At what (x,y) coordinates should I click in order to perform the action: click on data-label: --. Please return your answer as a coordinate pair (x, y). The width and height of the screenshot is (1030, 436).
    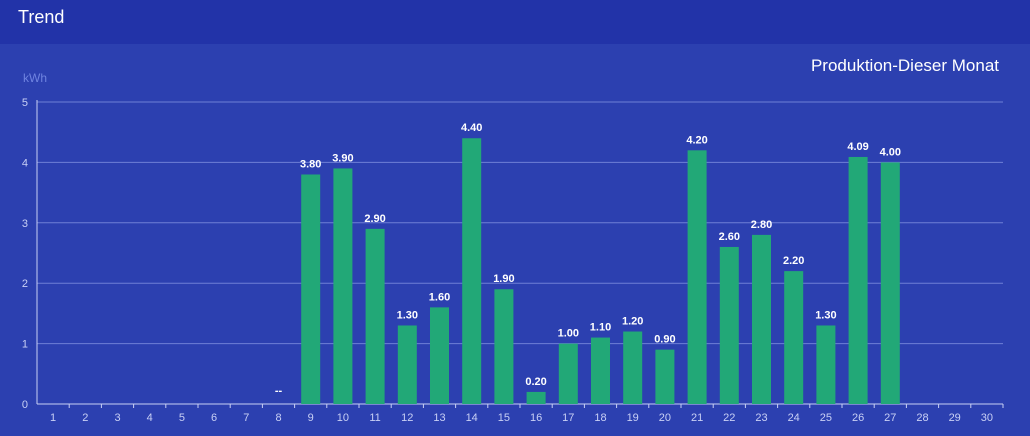
    Looking at the image, I should click on (279, 391).